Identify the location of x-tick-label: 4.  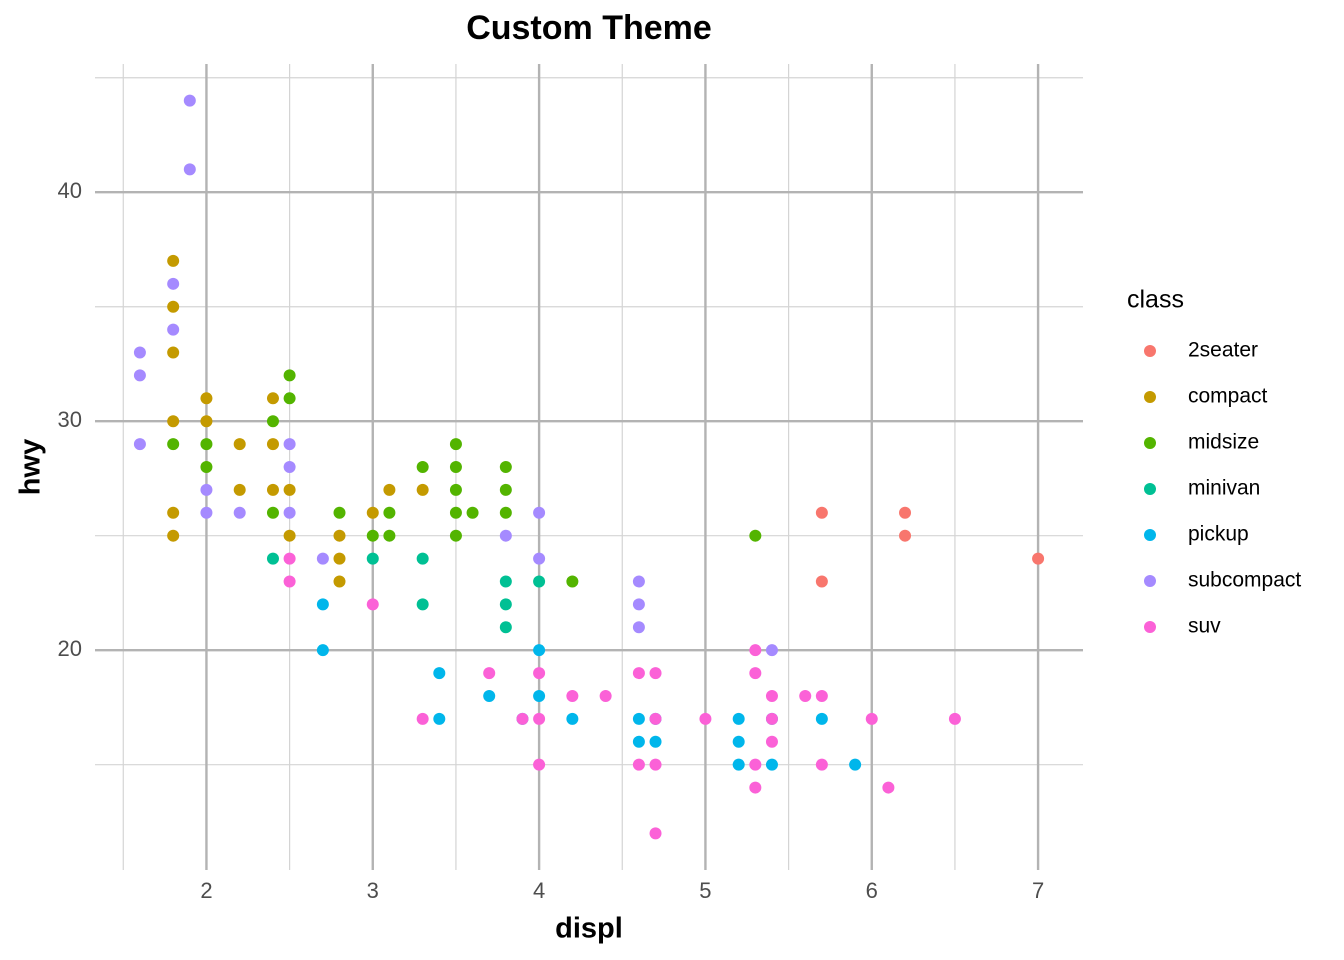
(539, 890).